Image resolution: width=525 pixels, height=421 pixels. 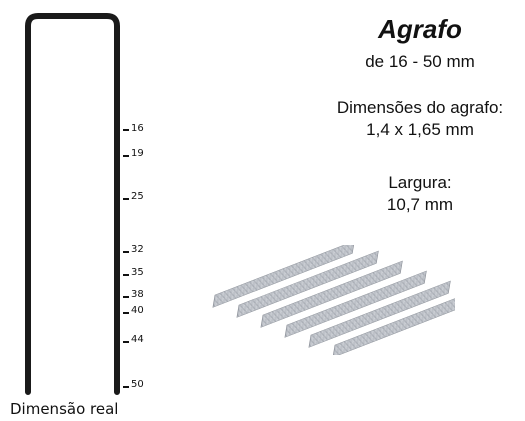 I want to click on staple-strips-image, so click(x=333, y=300).